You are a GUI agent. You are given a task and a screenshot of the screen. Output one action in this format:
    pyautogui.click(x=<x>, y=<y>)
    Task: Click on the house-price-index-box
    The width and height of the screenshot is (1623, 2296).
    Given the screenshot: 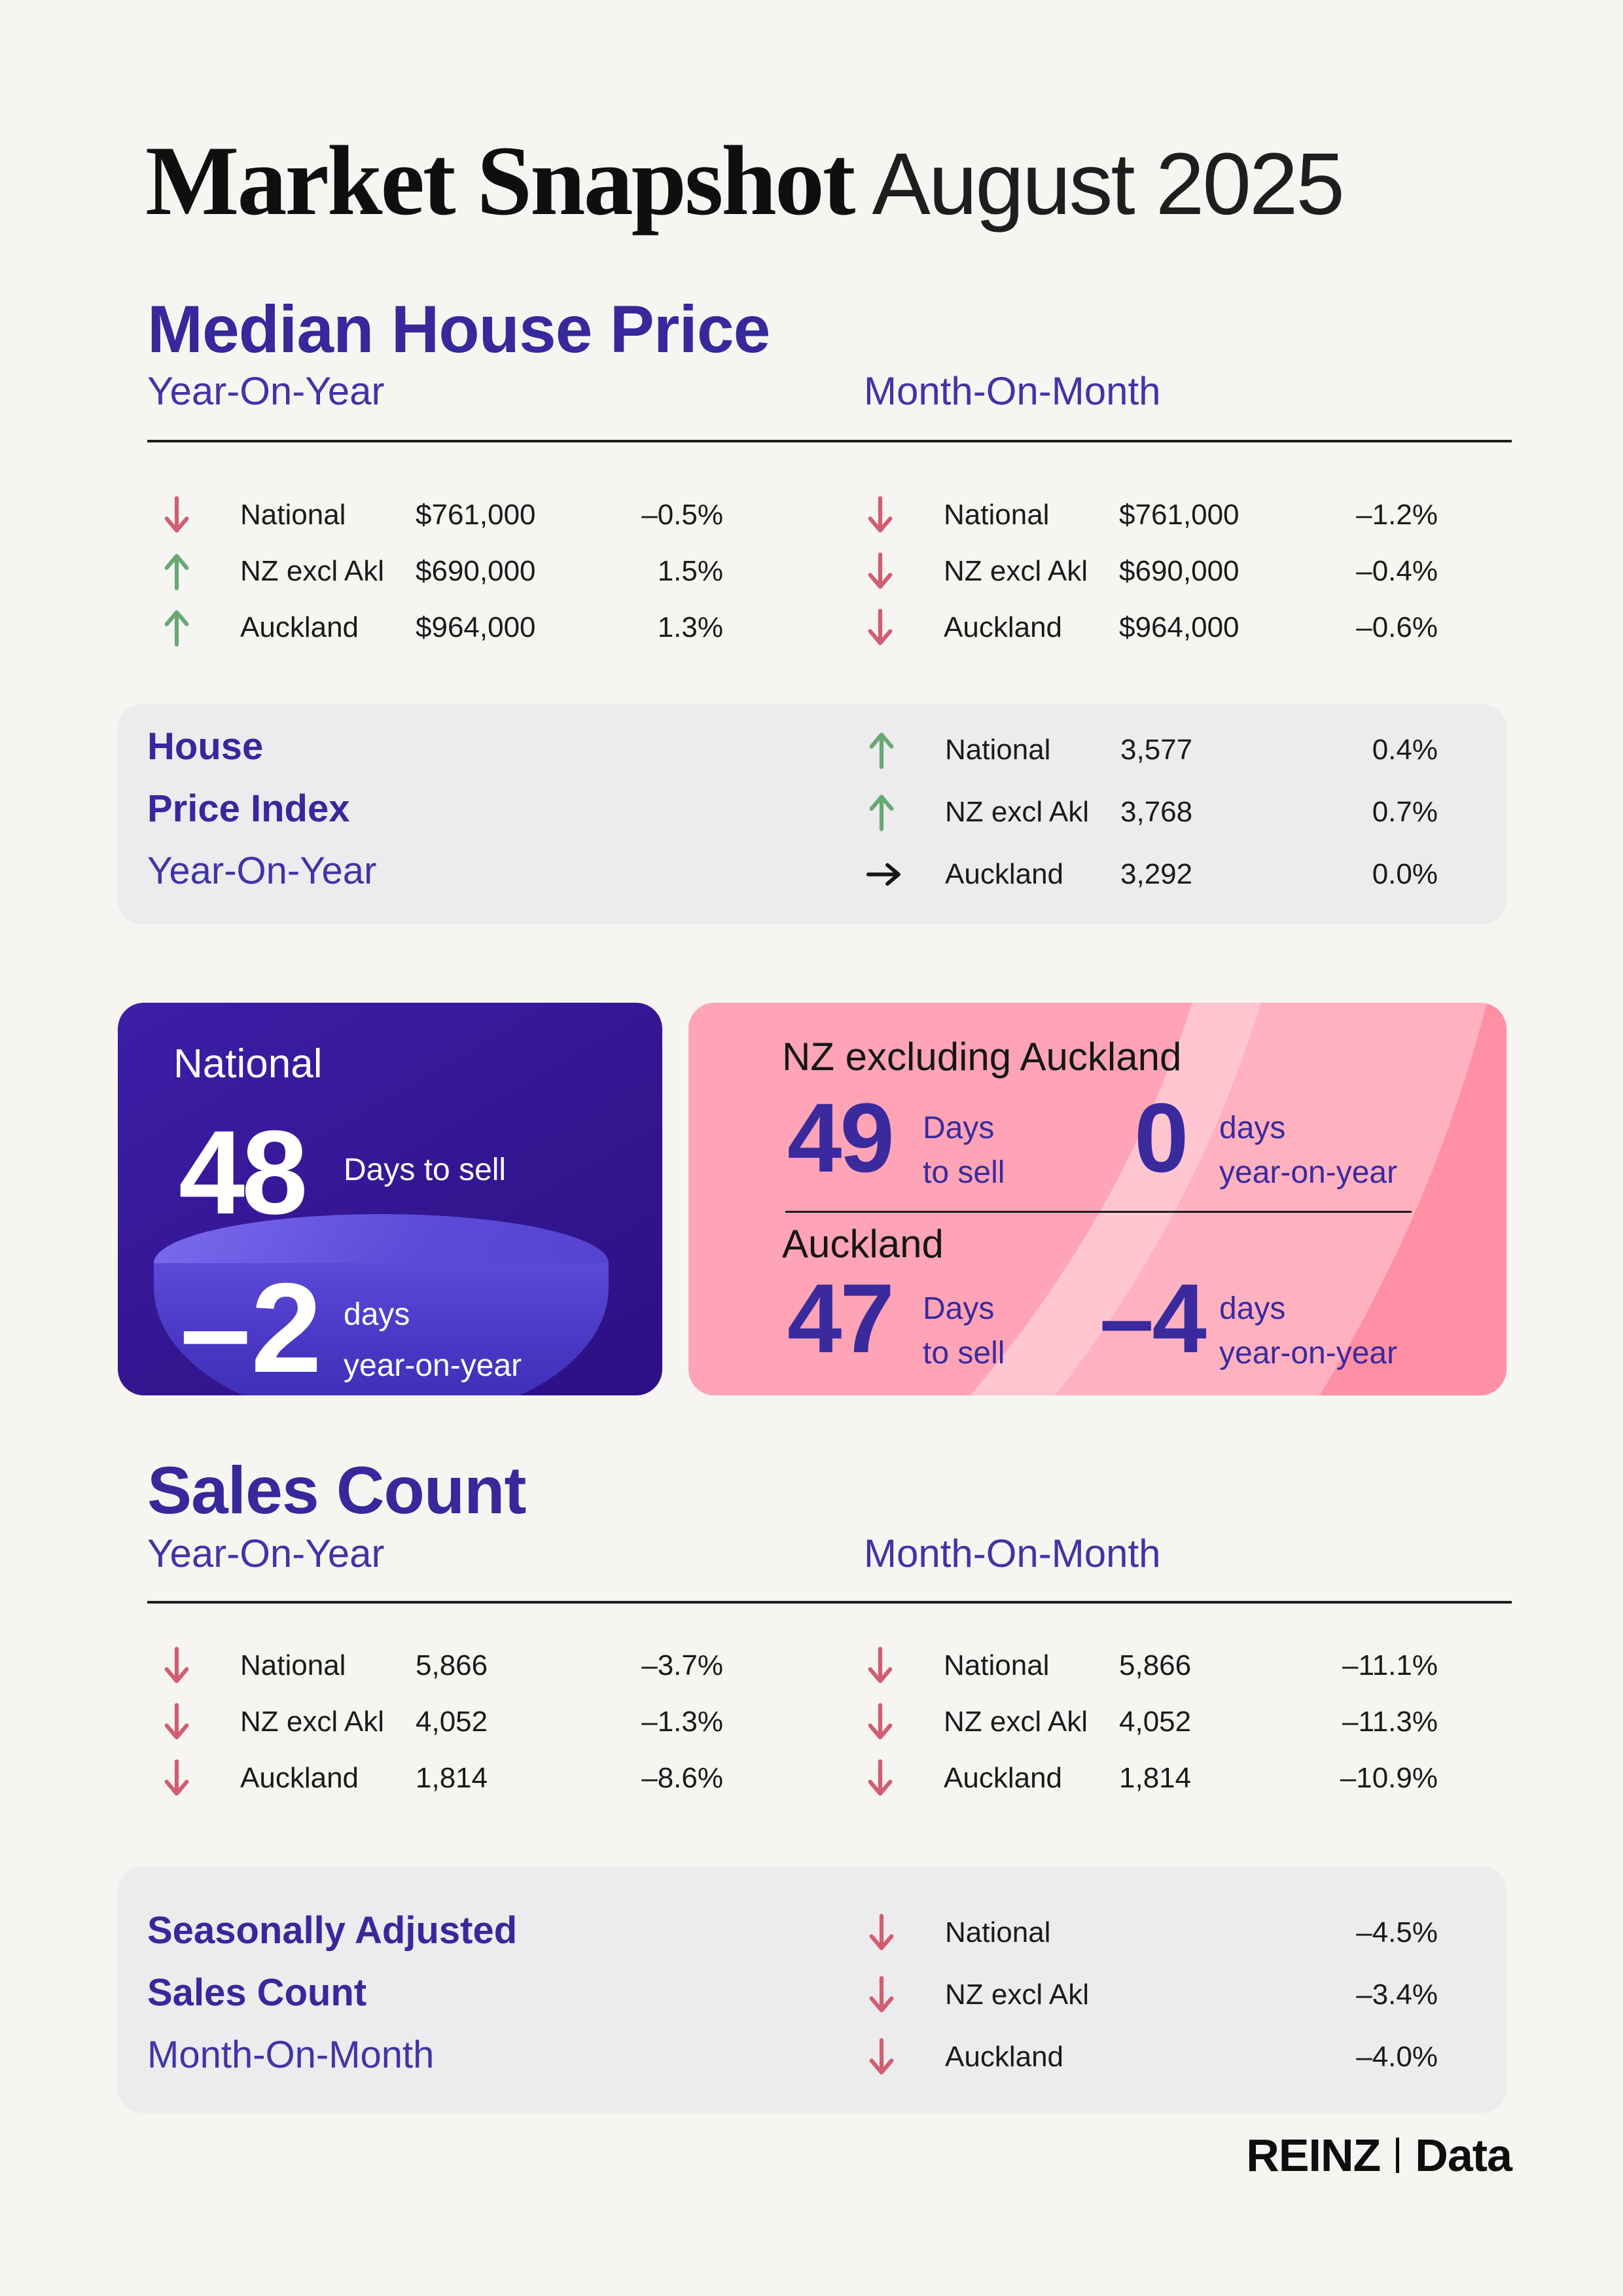 What is the action you would take?
    pyautogui.click(x=813, y=814)
    